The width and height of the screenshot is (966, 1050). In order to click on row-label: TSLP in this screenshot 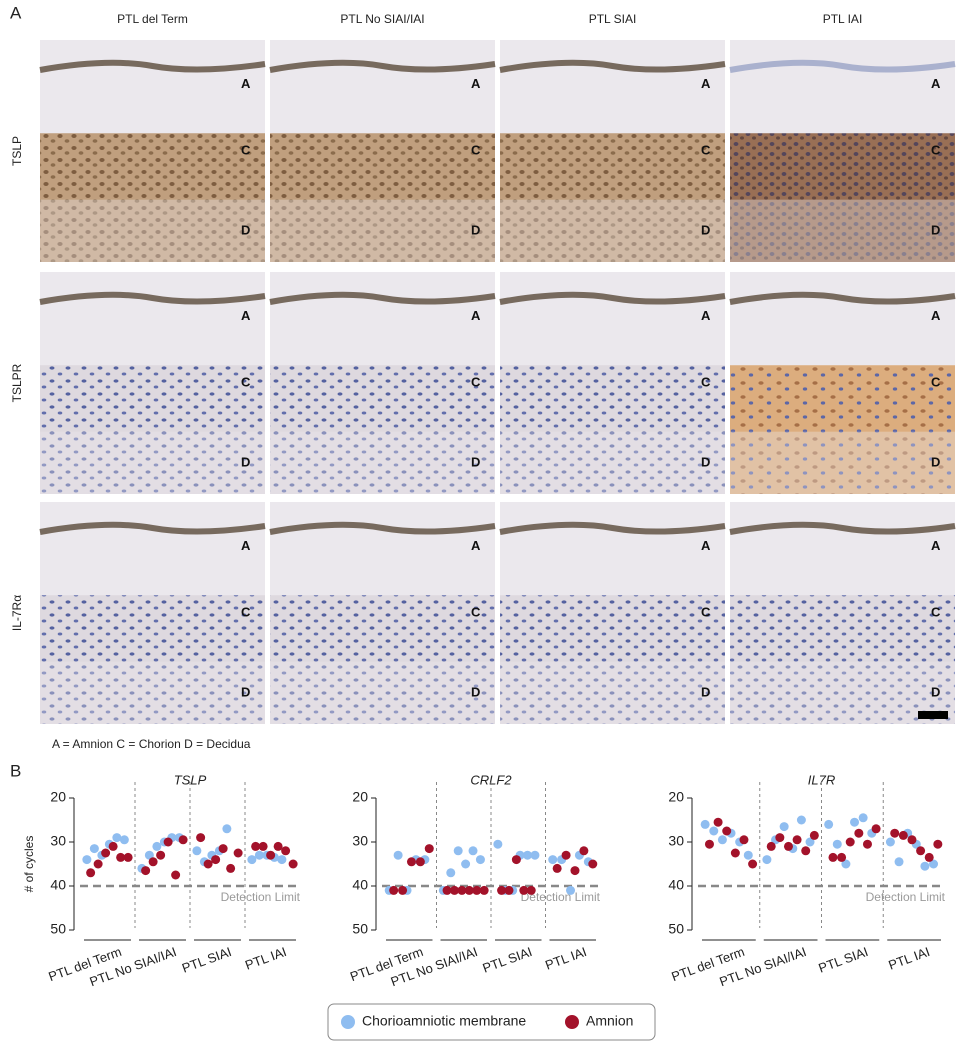, I will do `click(17, 151)`.